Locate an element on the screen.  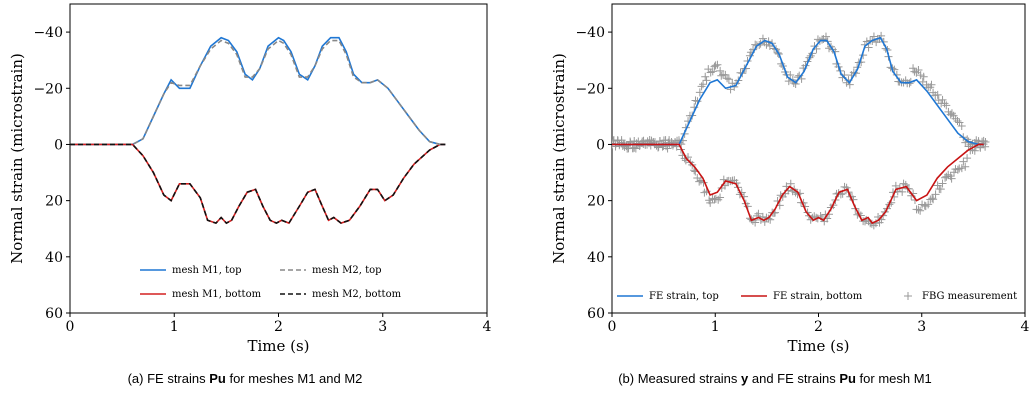
series-line-mesh-m2-top is located at coordinates (258, 92).